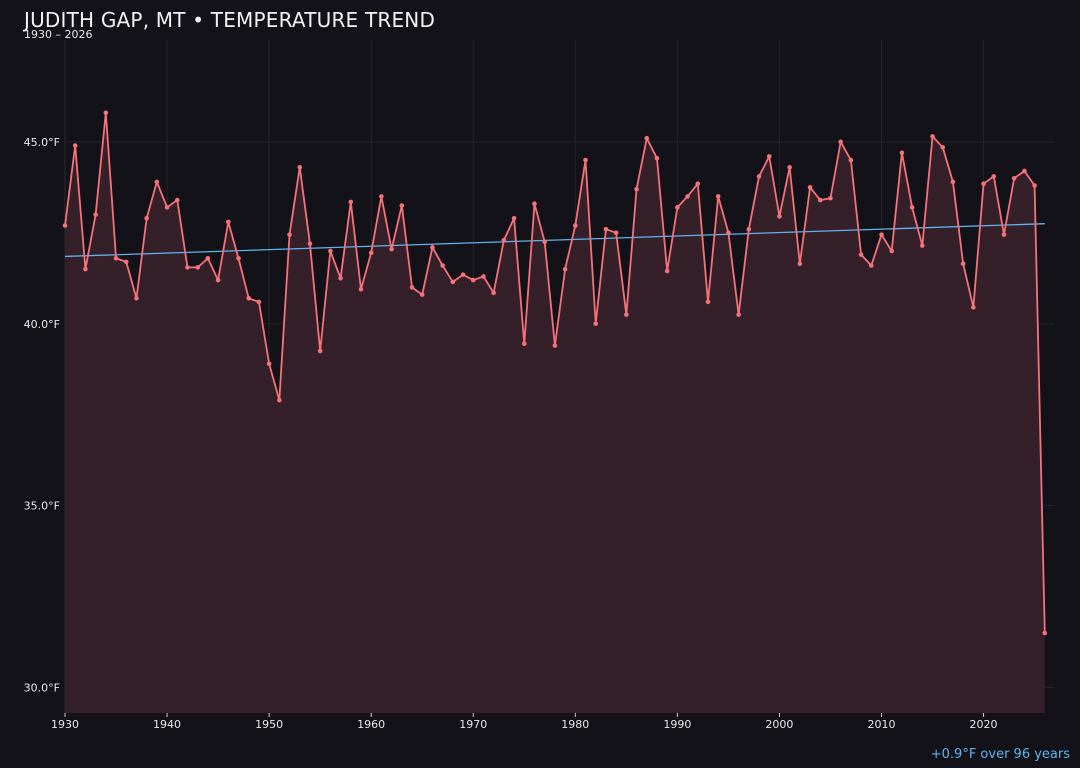  I want to click on trend-summary: +0.9°F over 96 years, so click(1000, 754).